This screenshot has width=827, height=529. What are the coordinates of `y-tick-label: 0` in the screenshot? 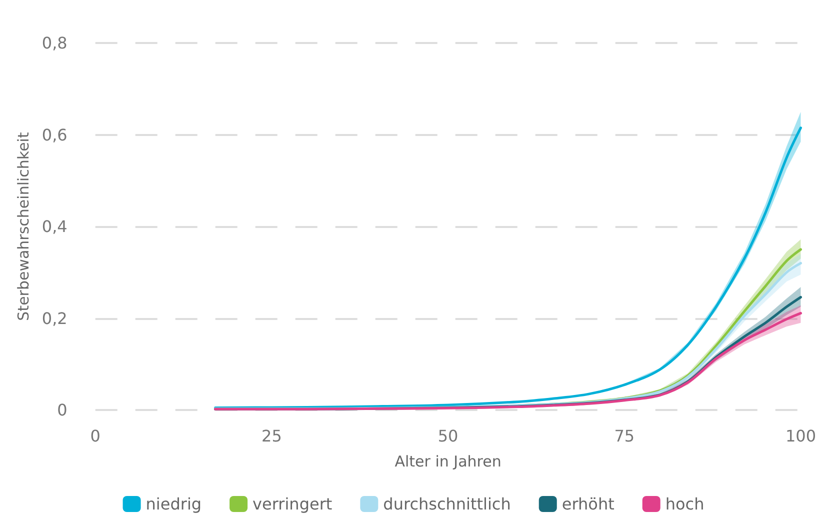 It's located at (62, 410).